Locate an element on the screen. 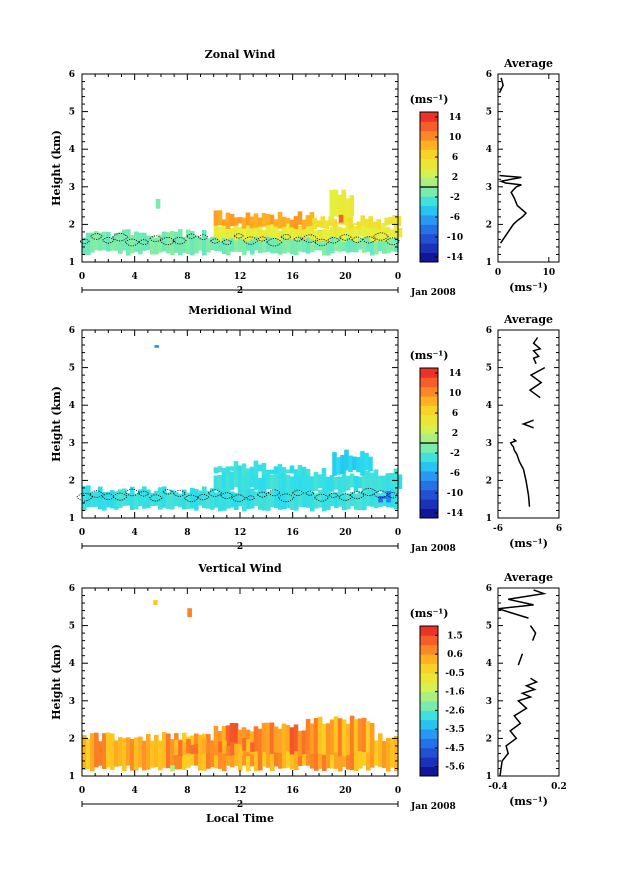 This screenshot has height=873, width=618. x-tick-label: 16 is located at coordinates (292, 533).